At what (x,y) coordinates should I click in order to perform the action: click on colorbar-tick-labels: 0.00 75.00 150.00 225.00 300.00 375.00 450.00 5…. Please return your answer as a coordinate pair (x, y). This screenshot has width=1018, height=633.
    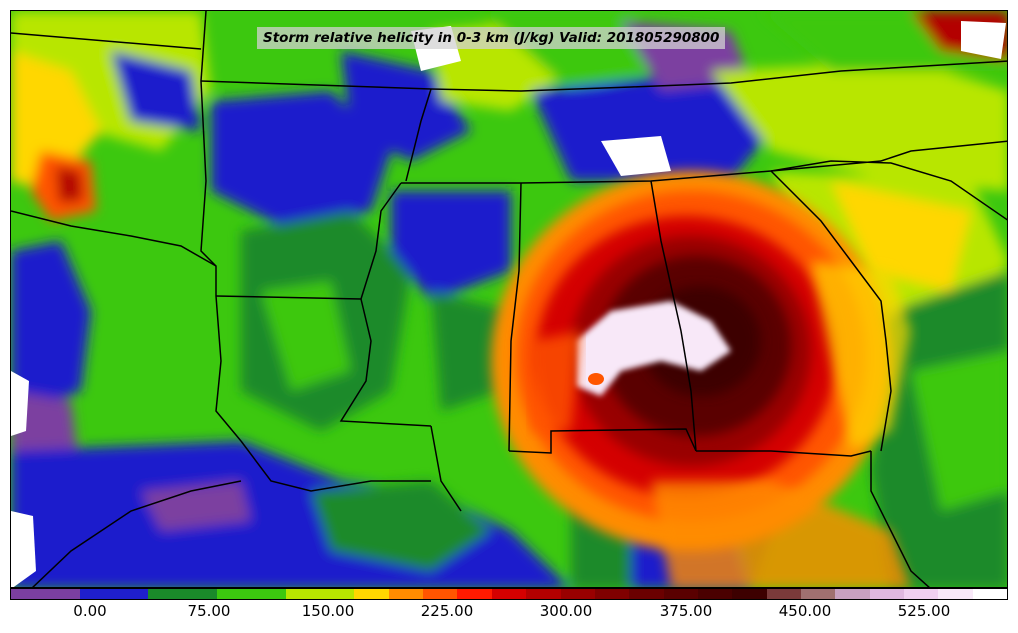
    Looking at the image, I should click on (509, 614).